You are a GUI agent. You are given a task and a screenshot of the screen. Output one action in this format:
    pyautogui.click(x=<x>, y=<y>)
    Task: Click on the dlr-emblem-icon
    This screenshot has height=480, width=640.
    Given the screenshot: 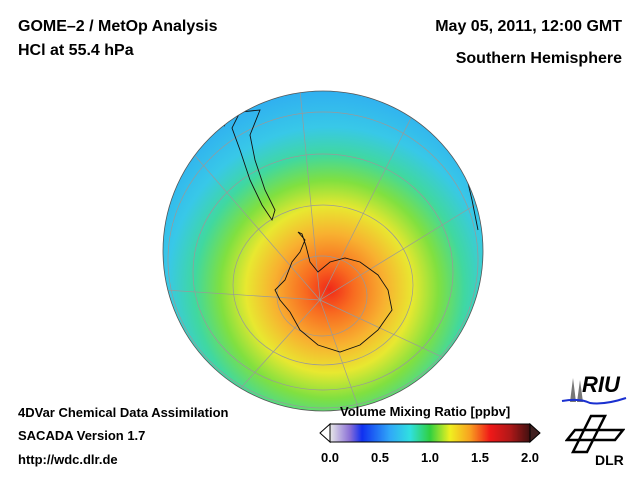 What is the action you would take?
    pyautogui.click(x=595, y=434)
    